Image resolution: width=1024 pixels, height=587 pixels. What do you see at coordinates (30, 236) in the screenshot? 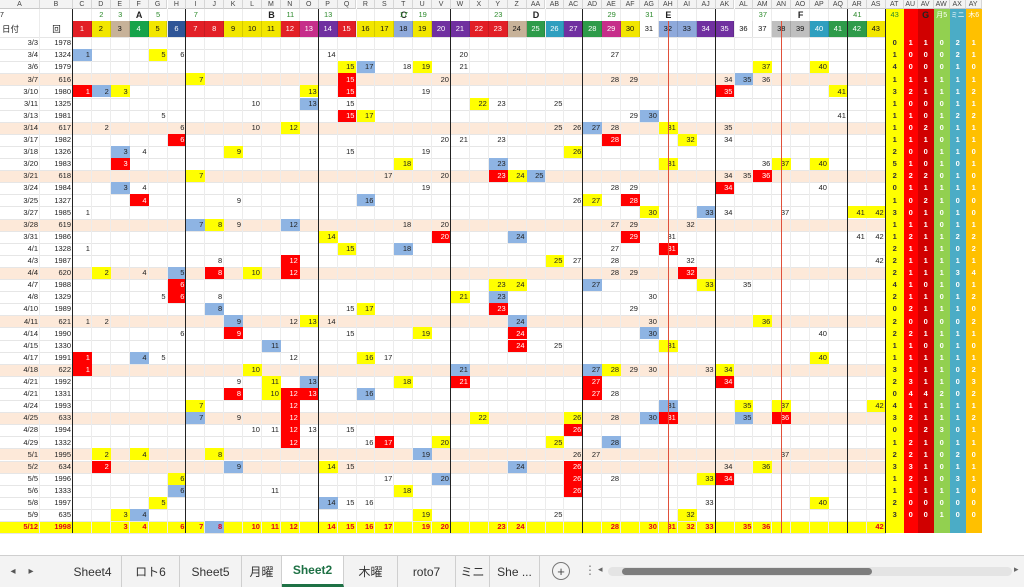
I see `date-cell: 3/31` at bounding box center [30, 236].